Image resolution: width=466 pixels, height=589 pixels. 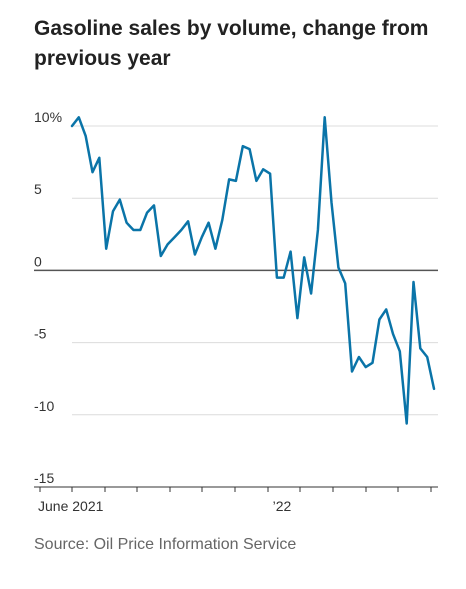 What do you see at coordinates (38, 189) in the screenshot?
I see `y-tick-label: 5` at bounding box center [38, 189].